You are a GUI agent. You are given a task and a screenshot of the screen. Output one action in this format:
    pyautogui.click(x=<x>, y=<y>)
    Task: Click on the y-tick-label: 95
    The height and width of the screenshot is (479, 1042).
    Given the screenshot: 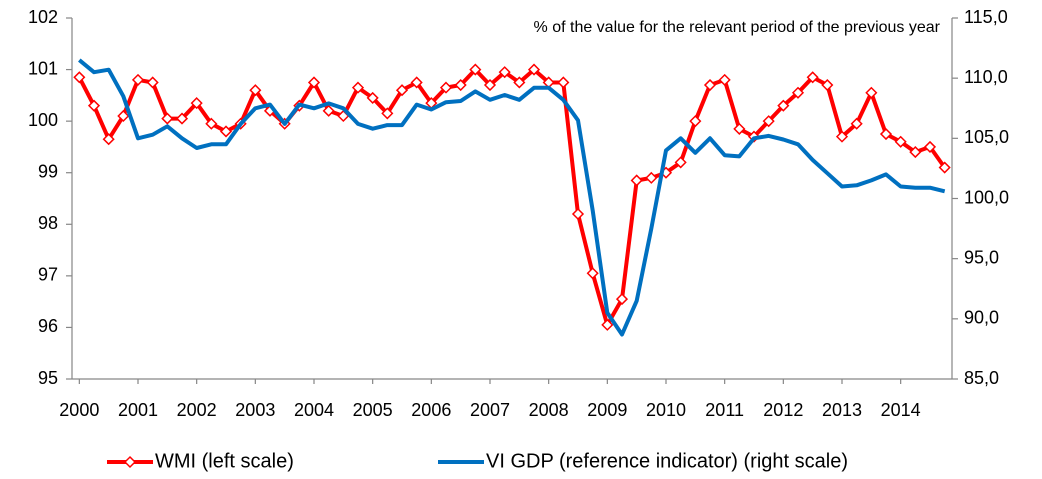 What is the action you would take?
    pyautogui.click(x=48, y=378)
    